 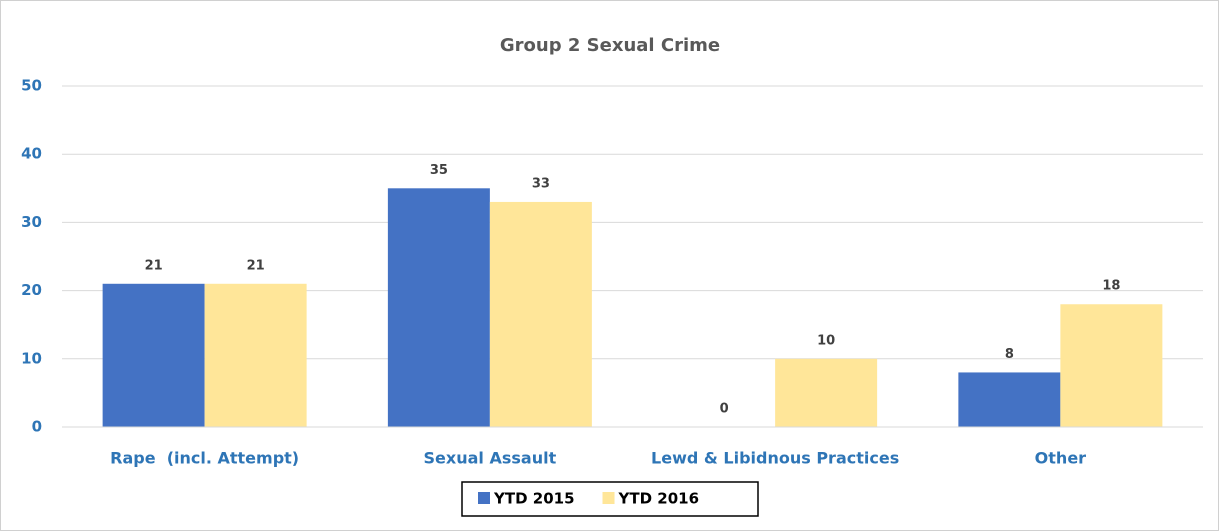 What do you see at coordinates (534, 499) in the screenshot?
I see `legend-label: YTD 2015` at bounding box center [534, 499].